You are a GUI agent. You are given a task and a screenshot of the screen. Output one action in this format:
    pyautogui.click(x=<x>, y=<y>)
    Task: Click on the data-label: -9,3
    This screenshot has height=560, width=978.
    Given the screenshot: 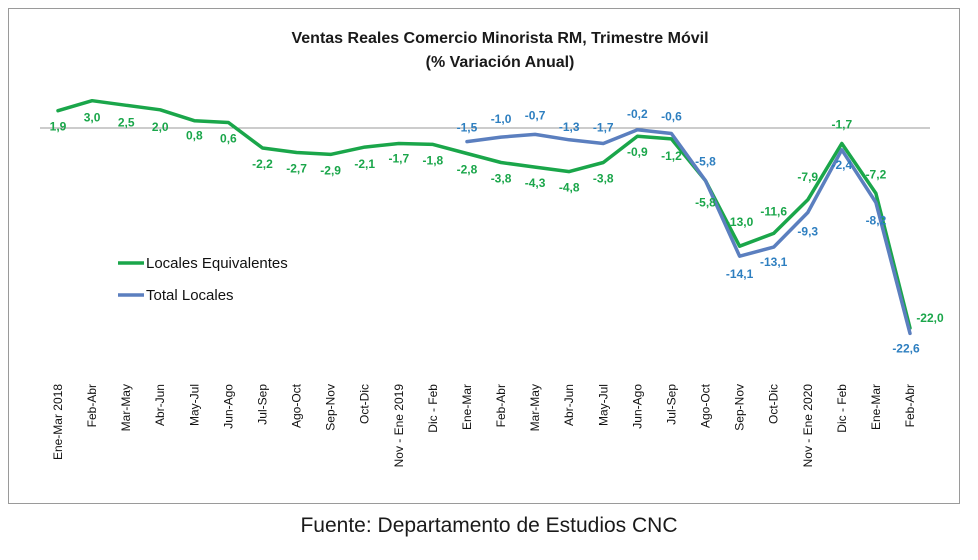 What is the action you would take?
    pyautogui.click(x=807, y=232)
    